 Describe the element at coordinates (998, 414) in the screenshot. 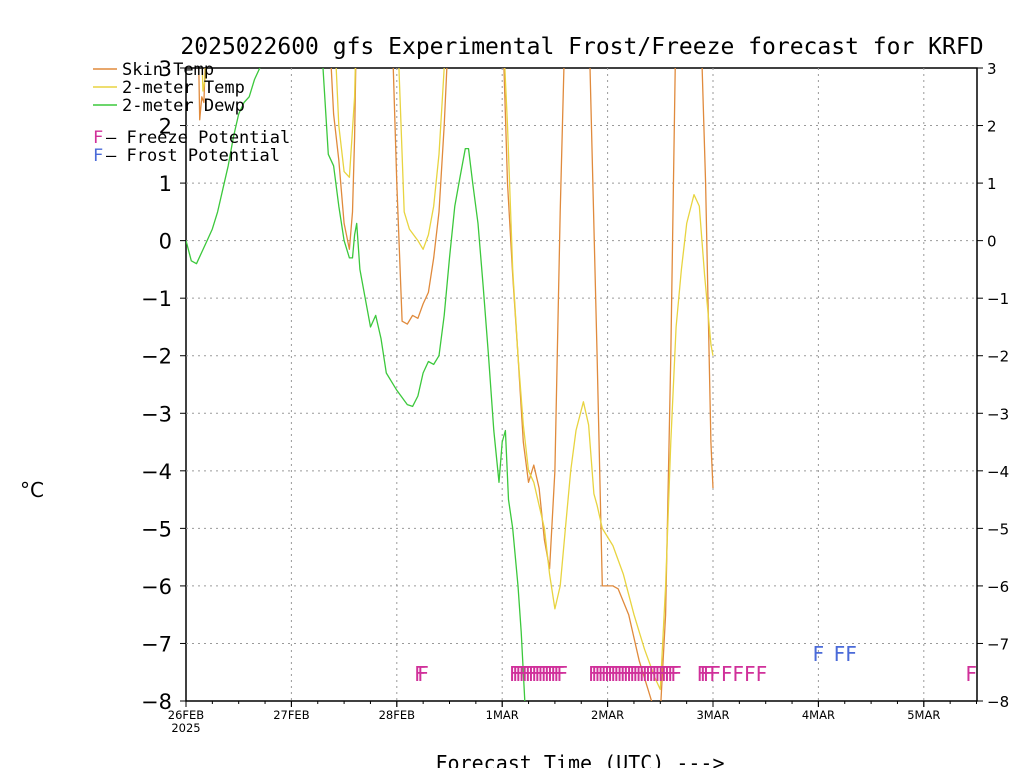

I see `y-tick-label-right: −3` at that location.